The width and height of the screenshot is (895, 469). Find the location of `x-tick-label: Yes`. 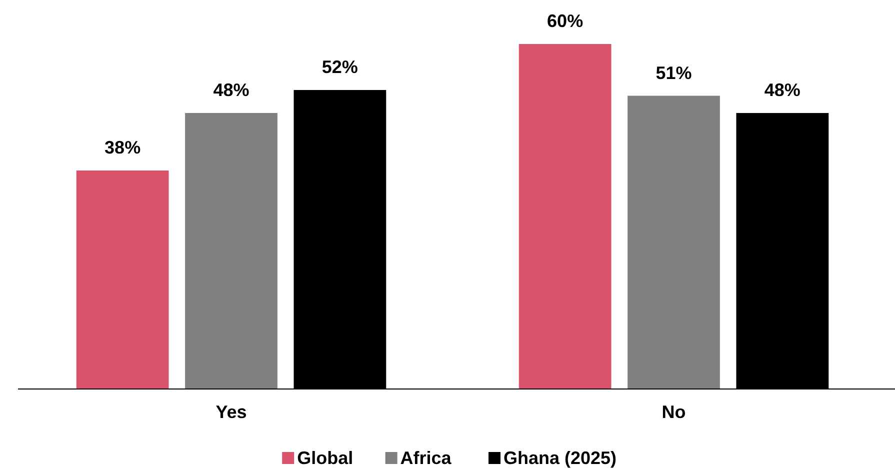

x-tick-label: Yes is located at coordinates (231, 412).